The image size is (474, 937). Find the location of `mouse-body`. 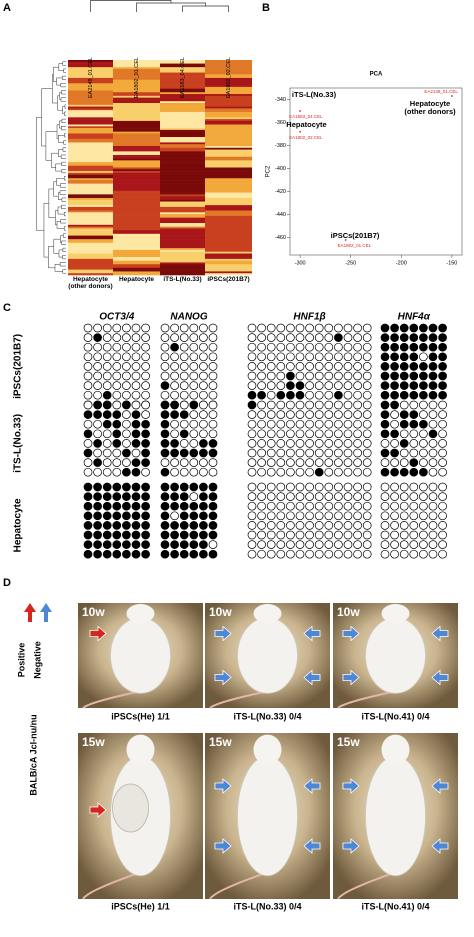

mouse-body is located at coordinates (395, 816).